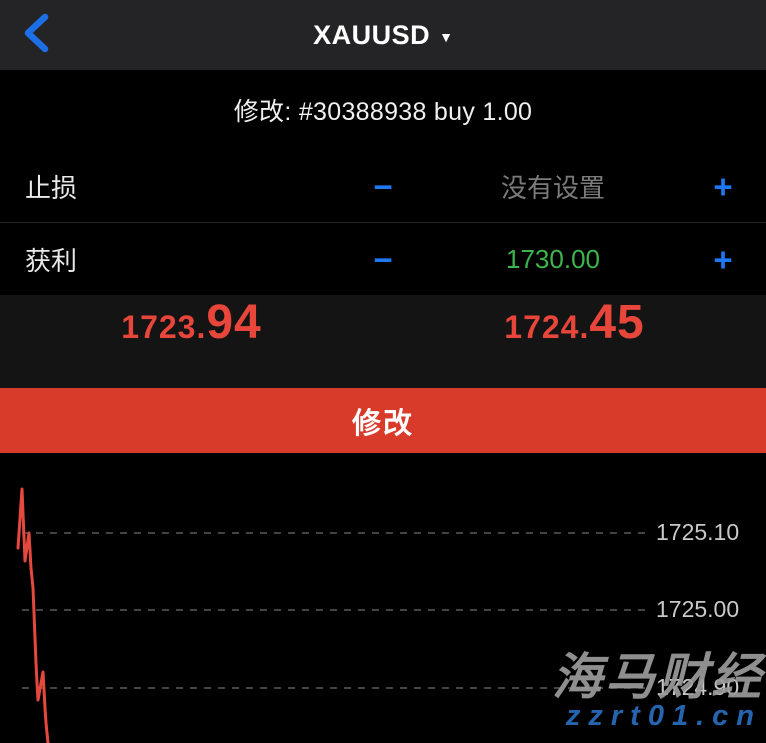  Describe the element at coordinates (663, 716) in the screenshot. I see `watermark-url-text: zzrt01.cn` at that location.